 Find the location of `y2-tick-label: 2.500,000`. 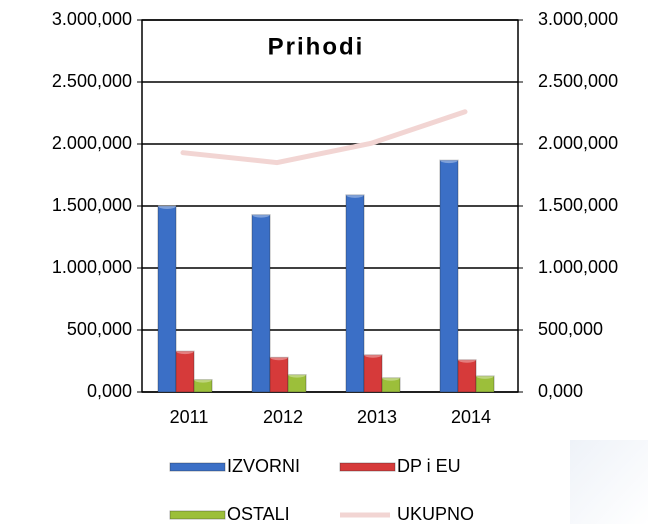

y2-tick-label: 2.500,000 is located at coordinates (578, 81).